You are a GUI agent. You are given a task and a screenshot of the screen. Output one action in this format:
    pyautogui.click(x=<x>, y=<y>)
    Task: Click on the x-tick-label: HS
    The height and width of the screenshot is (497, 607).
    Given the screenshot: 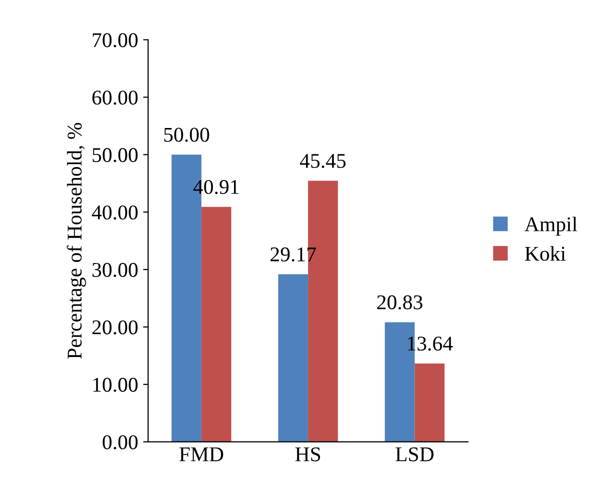 What is the action you would take?
    pyautogui.click(x=307, y=454)
    